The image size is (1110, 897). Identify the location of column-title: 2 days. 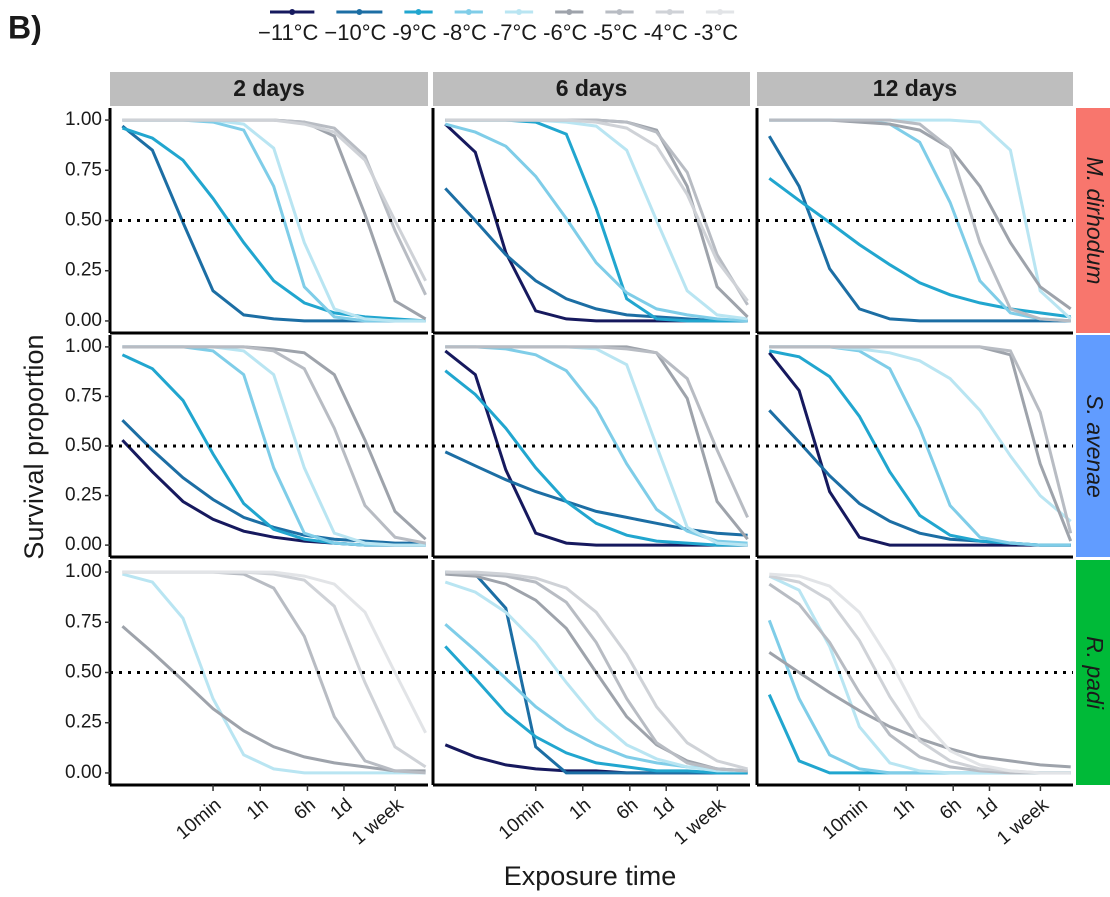
(269, 88).